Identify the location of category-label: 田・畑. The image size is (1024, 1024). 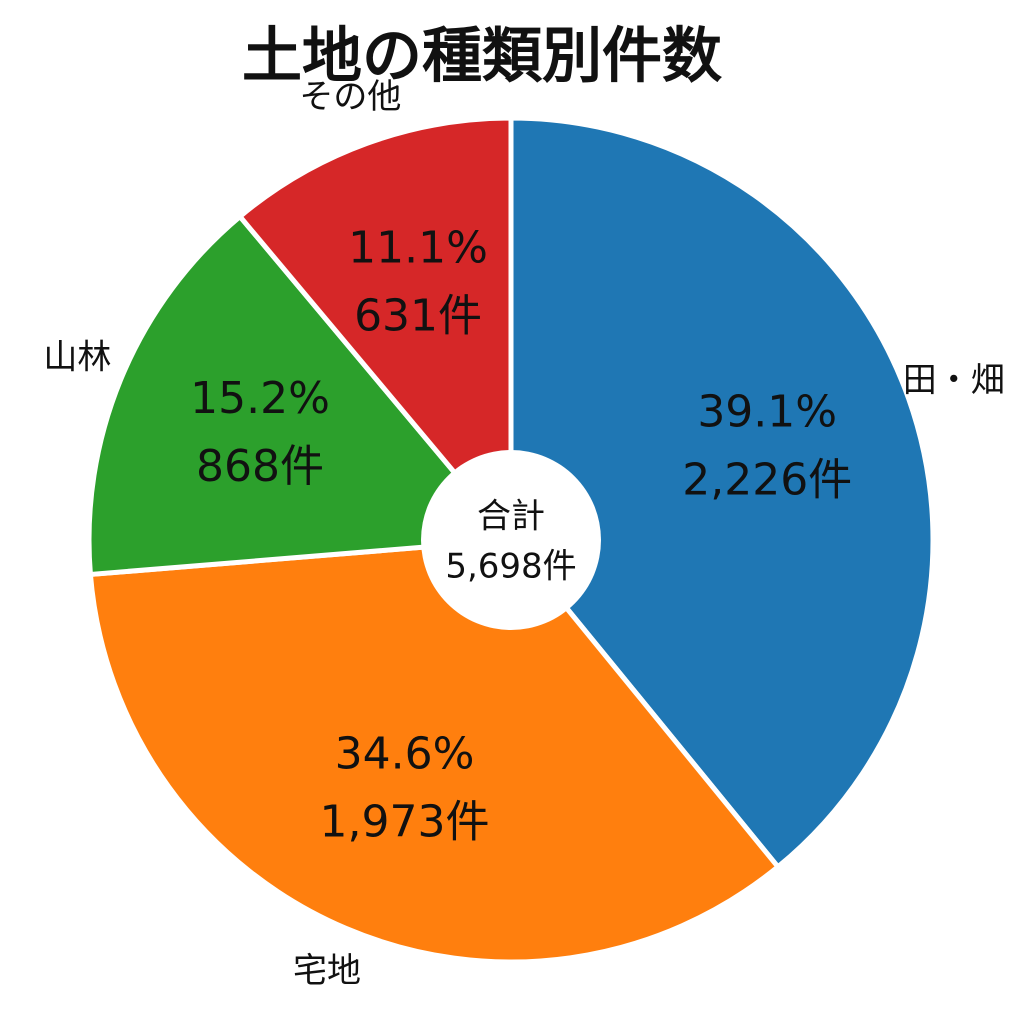
(954, 381).